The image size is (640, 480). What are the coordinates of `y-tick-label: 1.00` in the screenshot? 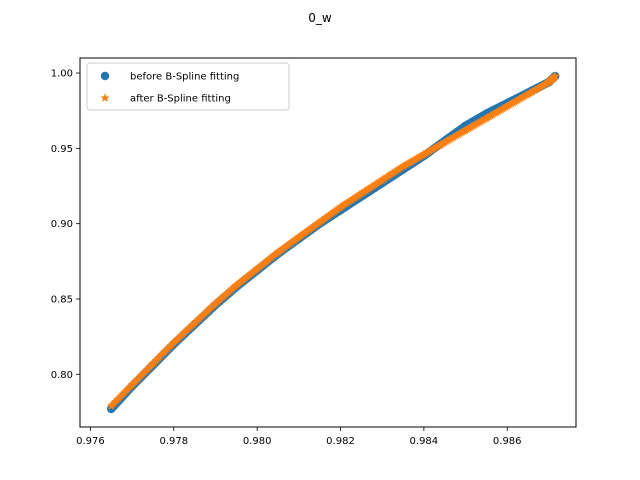 It's located at (62, 74).